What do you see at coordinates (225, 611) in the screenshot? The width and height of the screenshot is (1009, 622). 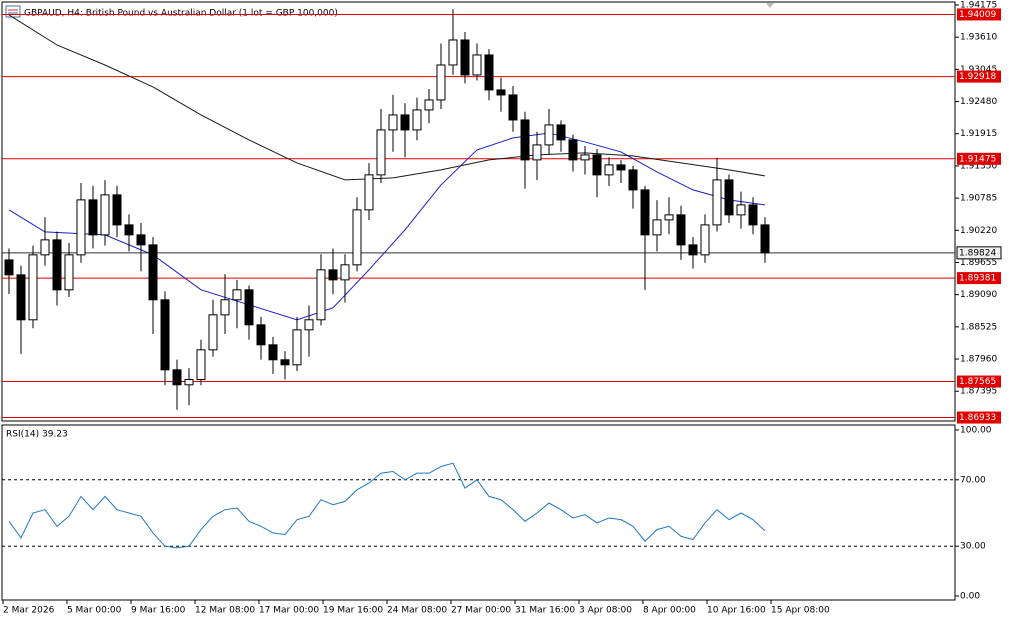 I see `x-tick-label: 12 Mar 08:00` at bounding box center [225, 611].